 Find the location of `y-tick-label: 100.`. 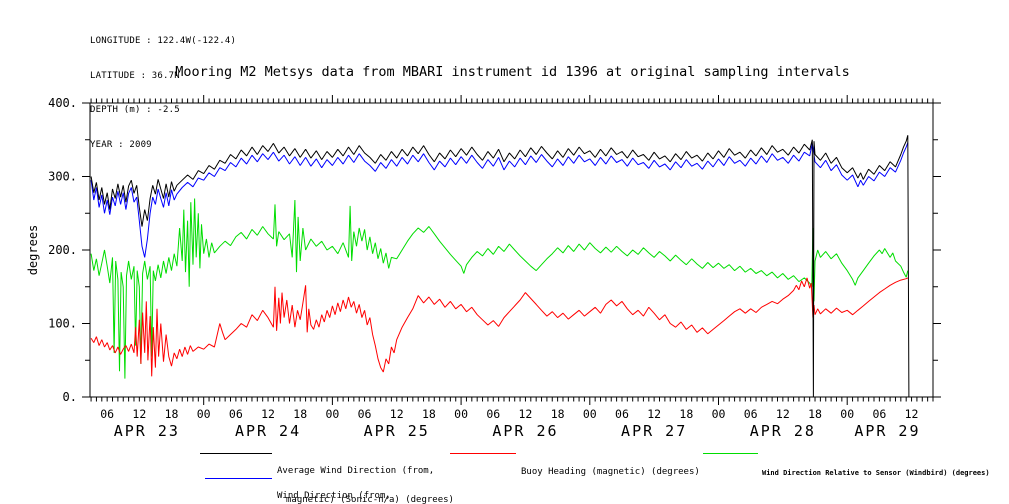

y-tick-label: 100. is located at coordinates (62, 324).